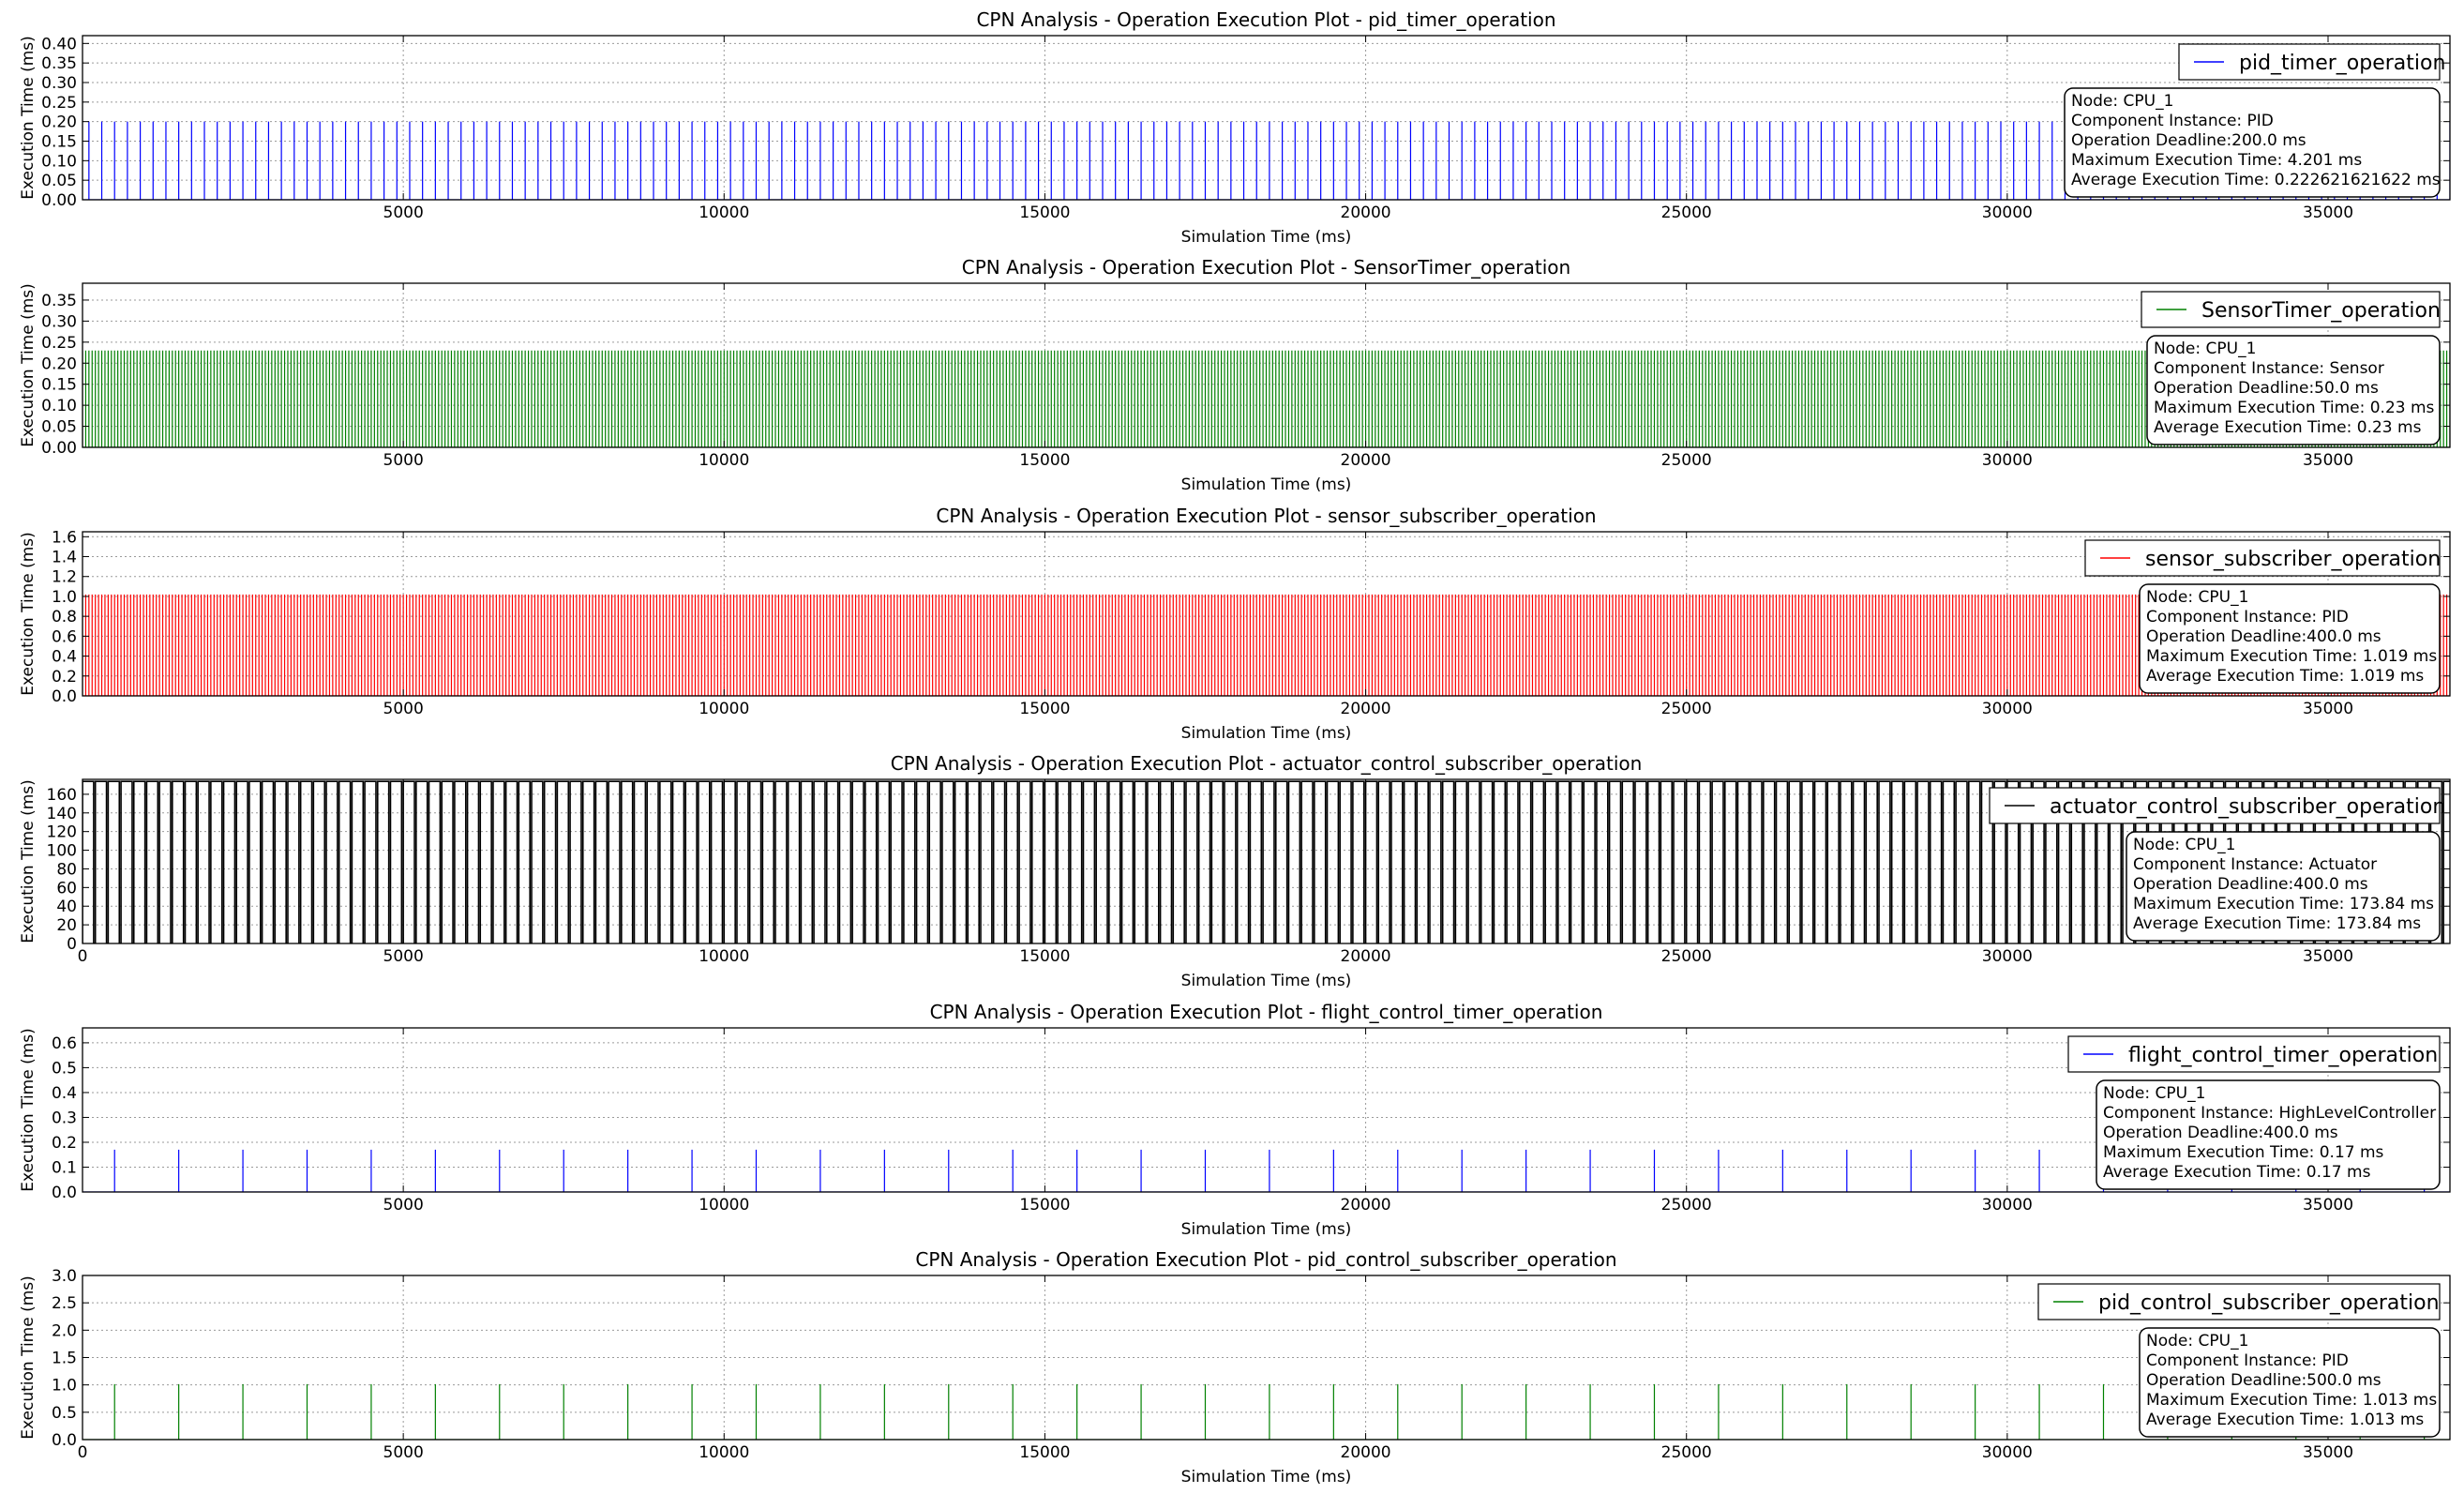 This screenshot has width=2464, height=1494. I want to click on x-tick-label: 0, so click(83, 1452).